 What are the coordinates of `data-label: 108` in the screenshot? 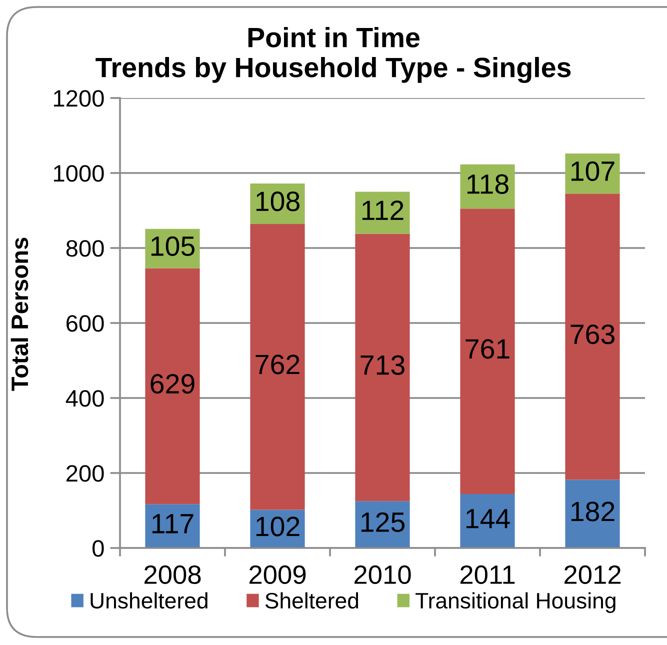 It's located at (278, 202).